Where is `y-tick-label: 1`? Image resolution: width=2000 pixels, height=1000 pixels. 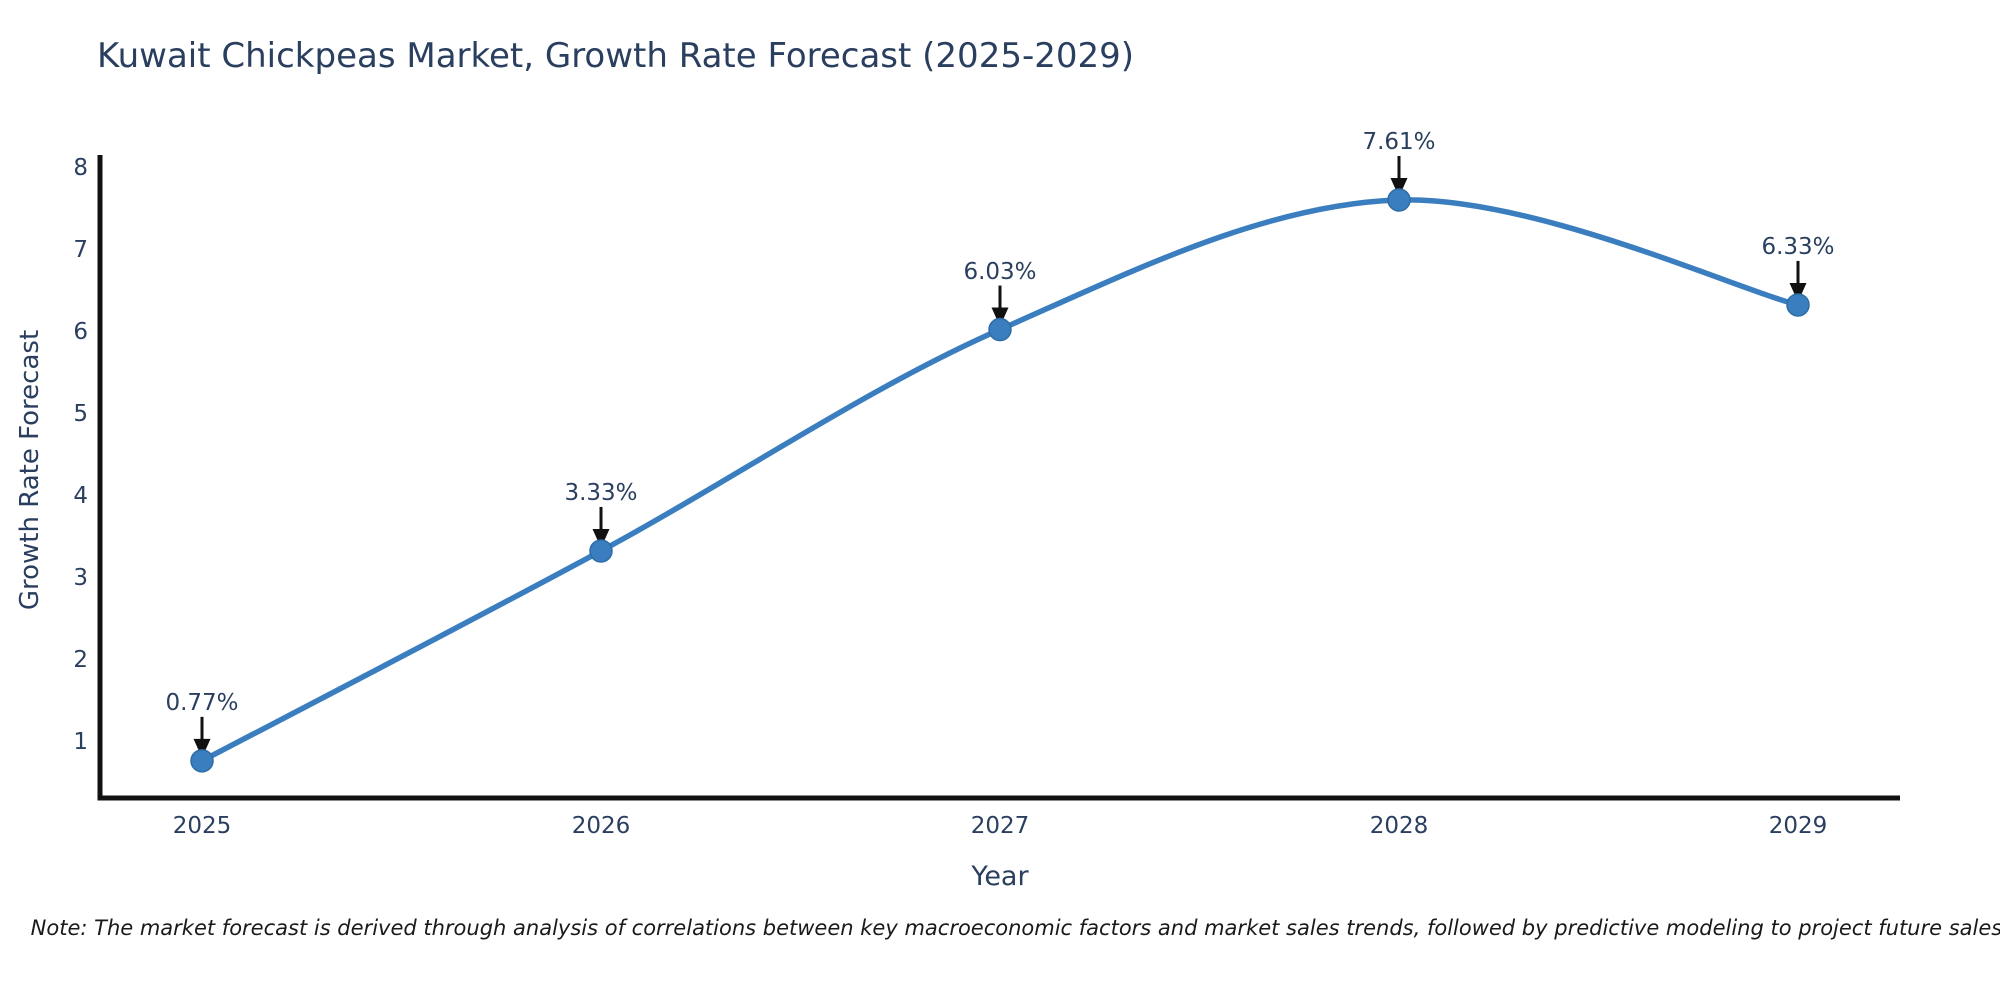
y-tick-label: 1 is located at coordinates (80, 742).